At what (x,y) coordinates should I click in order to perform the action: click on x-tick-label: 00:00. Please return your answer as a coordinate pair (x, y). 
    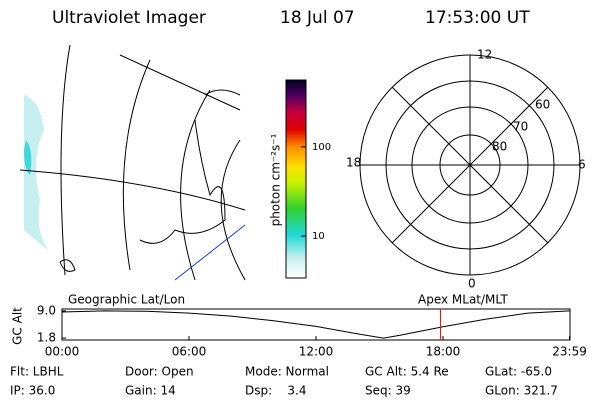
    Looking at the image, I should click on (62, 352).